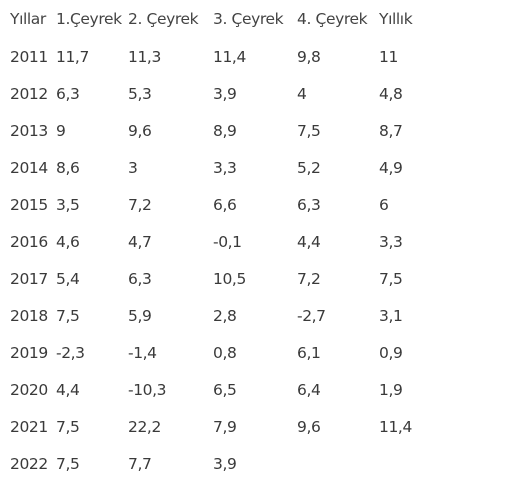 Image resolution: width=506 pixels, height=486 pixels. I want to click on header-q2: 2. Çeyrek, so click(163, 19).